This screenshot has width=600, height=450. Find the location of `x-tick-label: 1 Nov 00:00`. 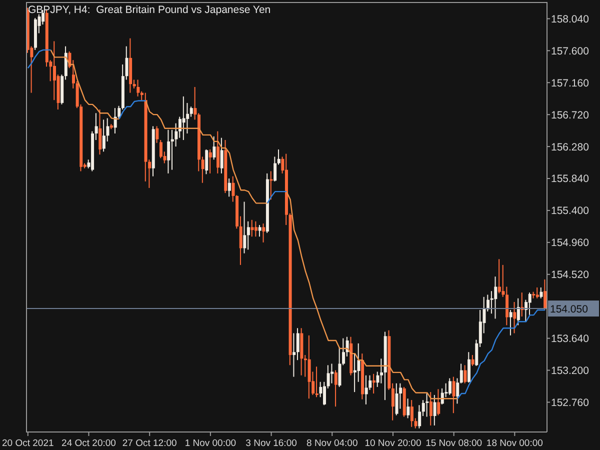

x-tick-label: 1 Nov 00:00 is located at coordinates (210, 443).